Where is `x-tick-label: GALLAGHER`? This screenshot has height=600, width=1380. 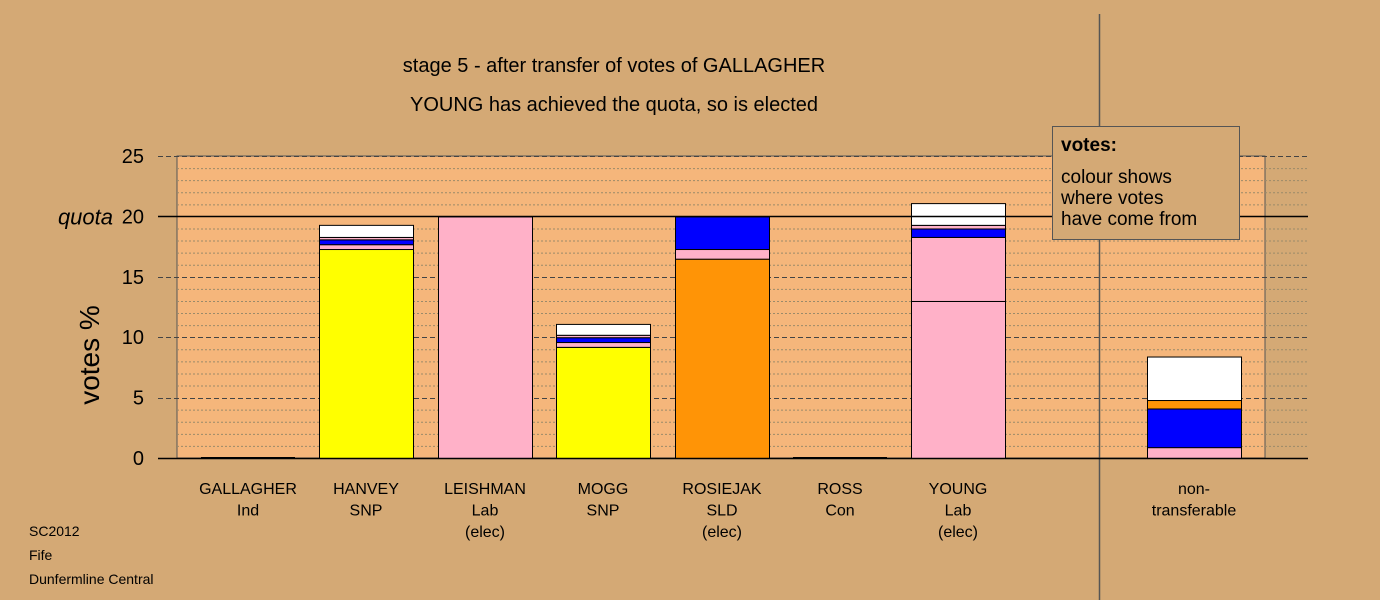 x-tick-label: GALLAGHER is located at coordinates (248, 489).